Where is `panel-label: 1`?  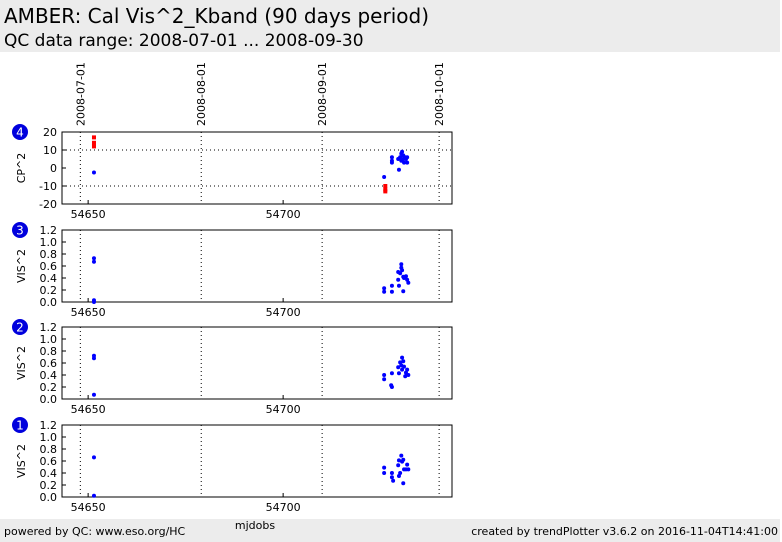
panel-label: 1 is located at coordinates (20, 426).